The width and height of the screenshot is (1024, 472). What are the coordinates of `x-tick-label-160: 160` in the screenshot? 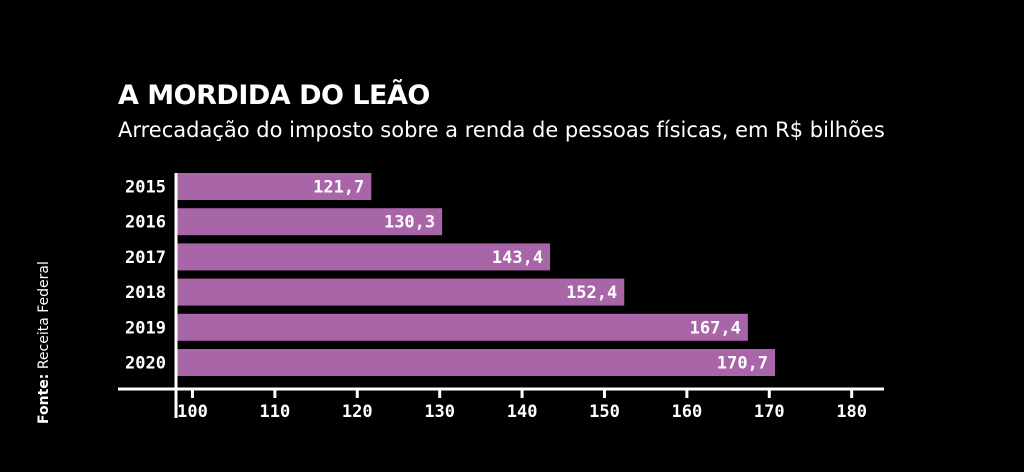 It's located at (687, 412).